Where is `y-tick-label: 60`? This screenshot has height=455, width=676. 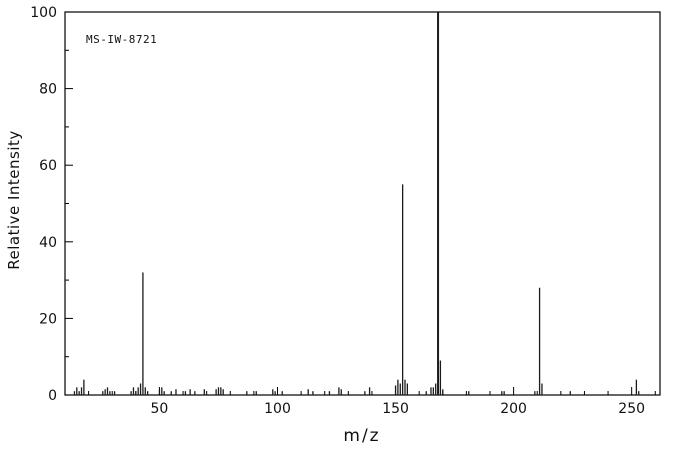
y-tick-label: 60 is located at coordinates (48, 166).